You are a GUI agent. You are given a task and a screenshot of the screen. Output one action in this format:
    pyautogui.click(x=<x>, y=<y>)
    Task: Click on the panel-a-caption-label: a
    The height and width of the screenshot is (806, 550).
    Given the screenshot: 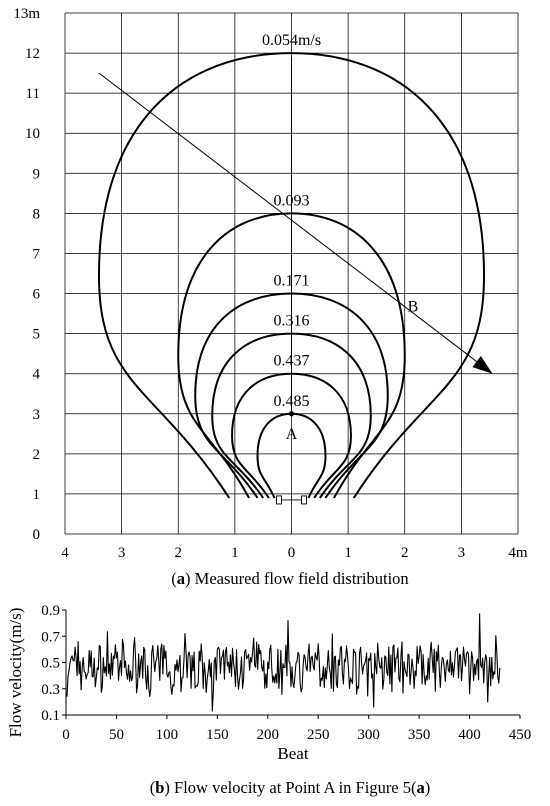 What is the action you would take?
    pyautogui.click(x=181, y=578)
    